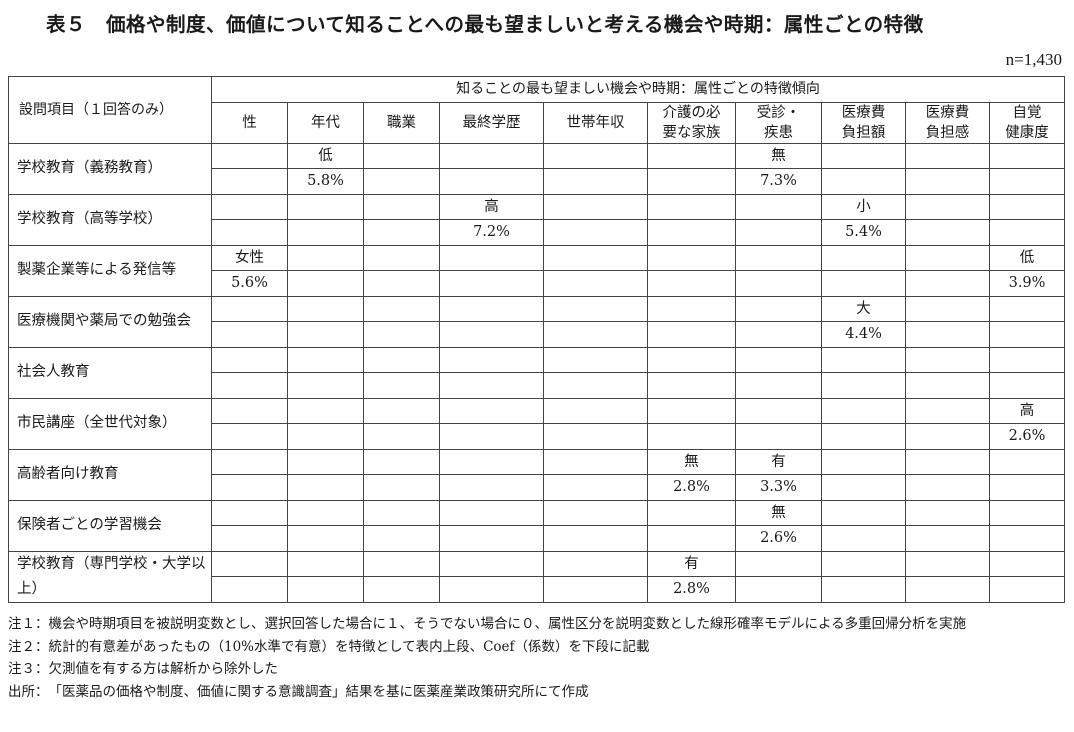 The width and height of the screenshot is (1074, 732). I want to click on table-row-bottom, so click(537, 385).